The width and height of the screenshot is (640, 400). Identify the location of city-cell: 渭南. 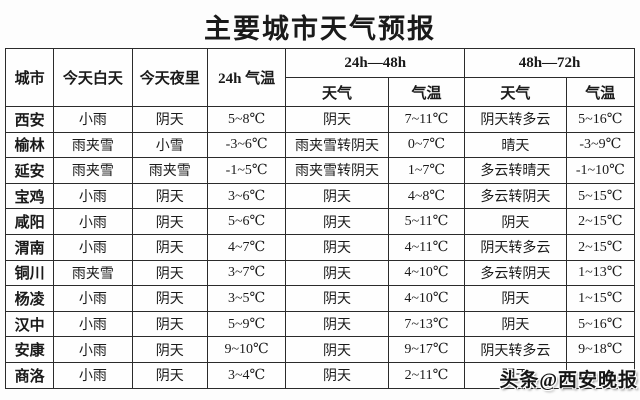
(29, 247).